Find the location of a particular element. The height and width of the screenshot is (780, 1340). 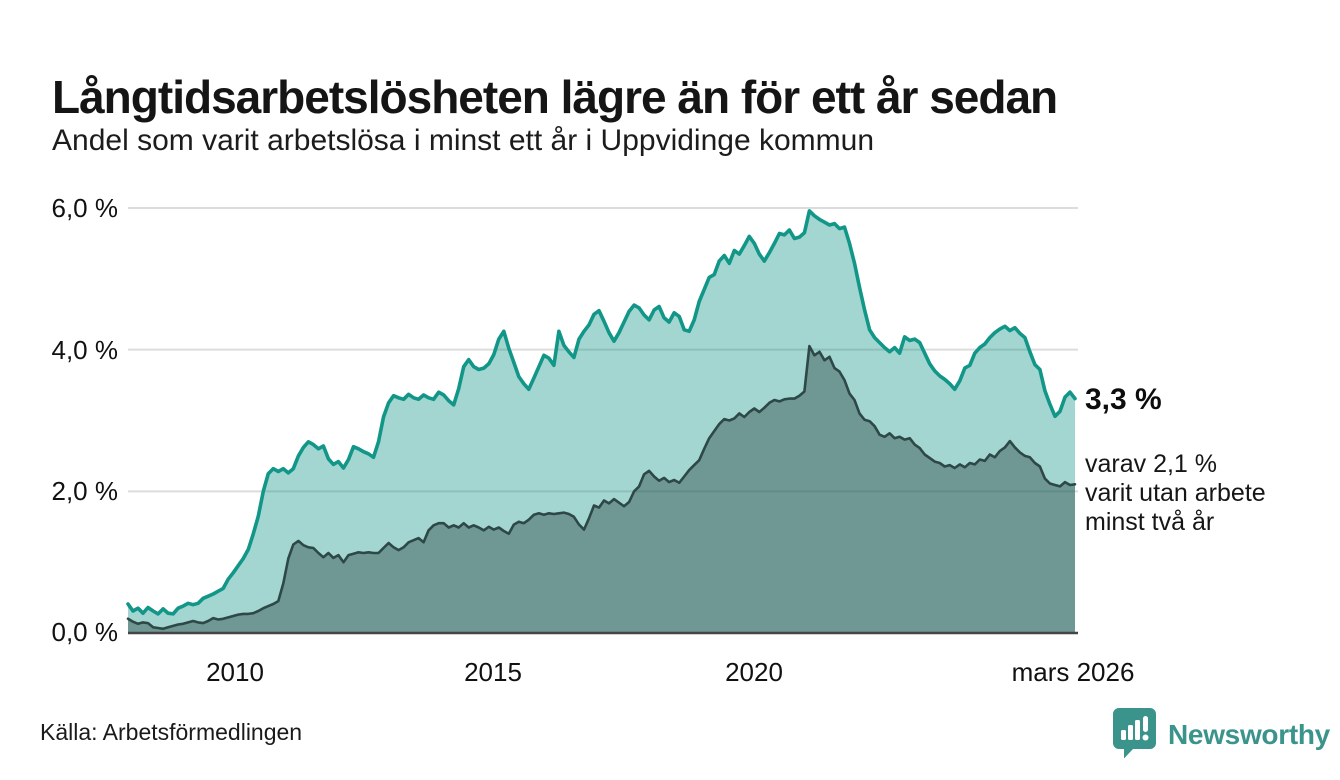

source-note: Källa: Arbetsförmedlingen is located at coordinates (171, 732).